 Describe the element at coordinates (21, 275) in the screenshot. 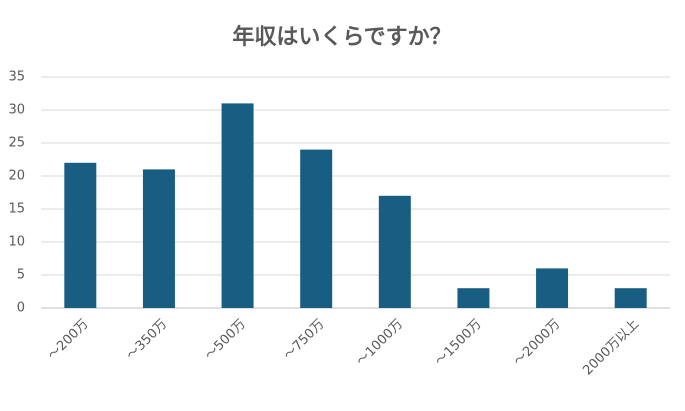

I see `y-tick-label: 5` at that location.